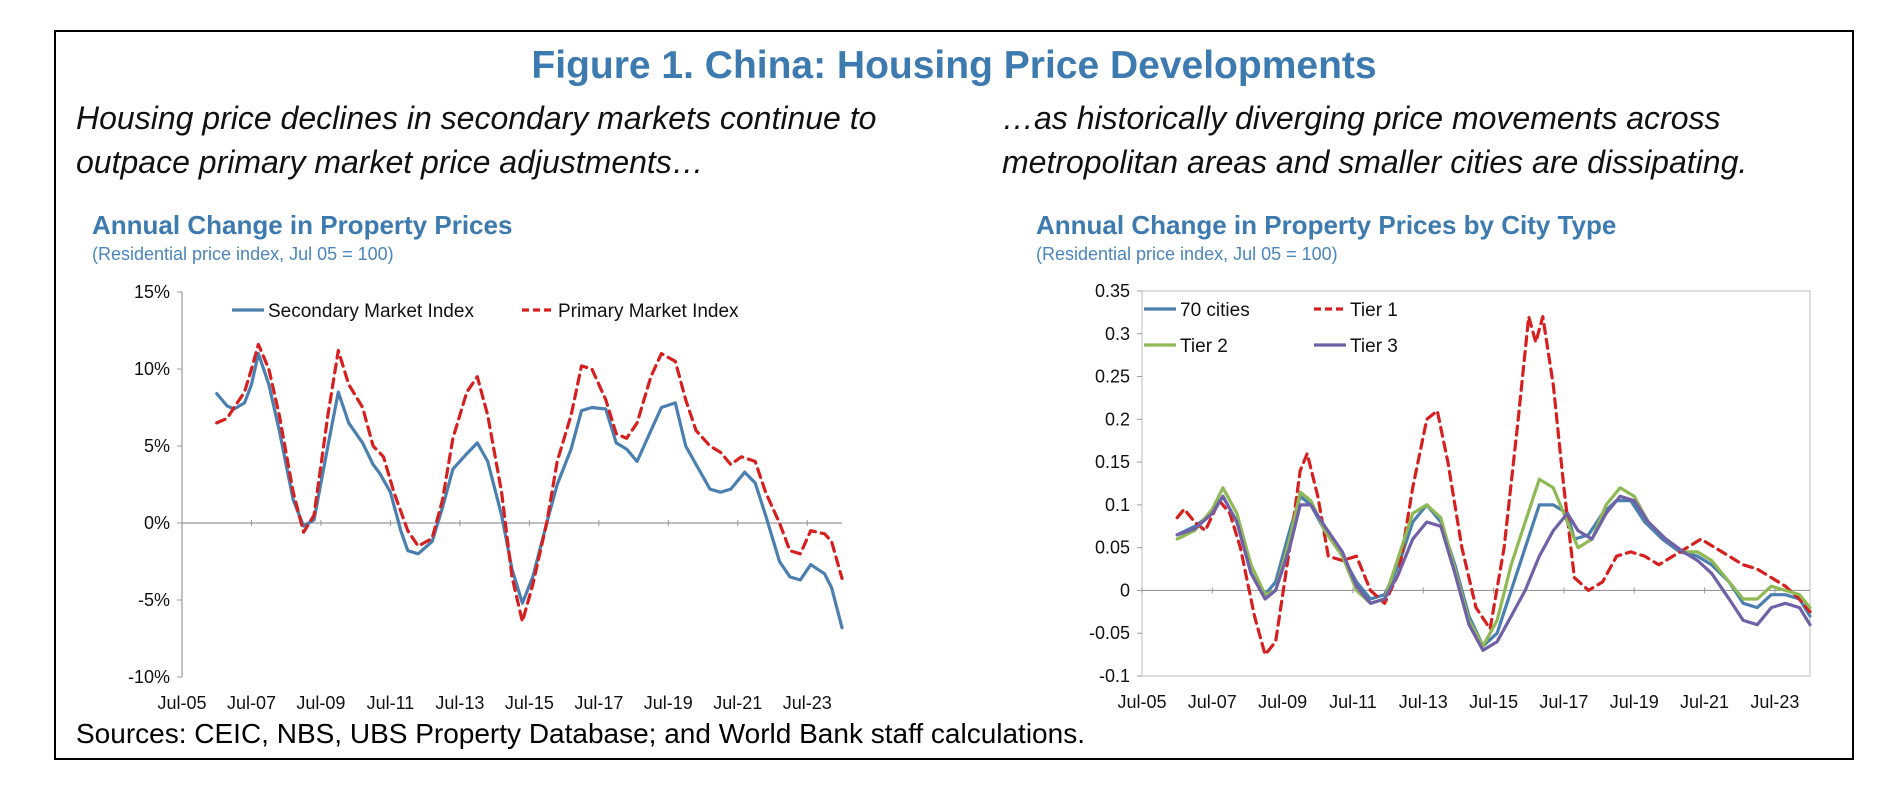  What do you see at coordinates (157, 446) in the screenshot?
I see `y-tick-label: 5%` at bounding box center [157, 446].